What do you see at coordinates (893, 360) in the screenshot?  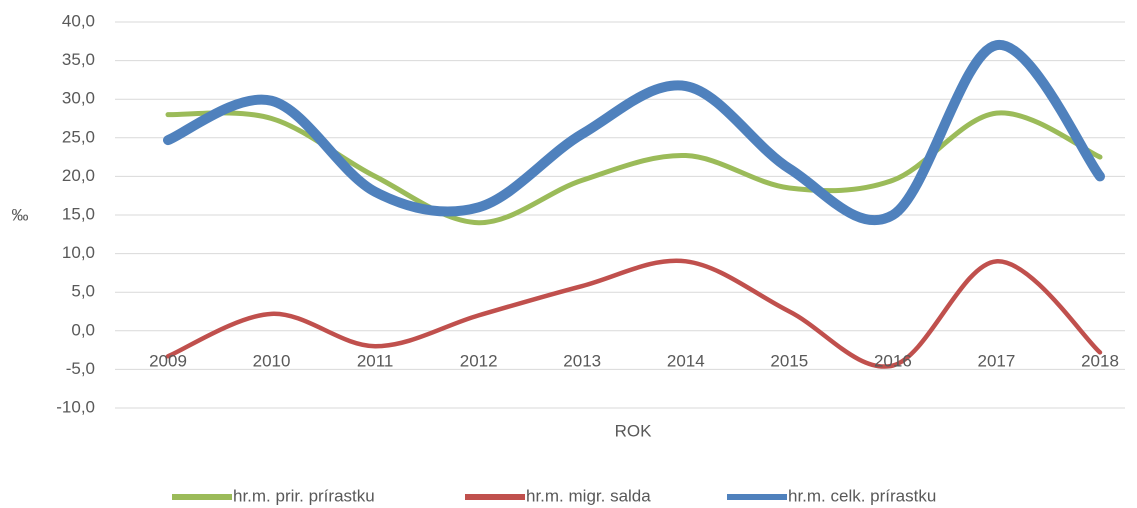 I see `x-tick-label: 2016` at bounding box center [893, 360].